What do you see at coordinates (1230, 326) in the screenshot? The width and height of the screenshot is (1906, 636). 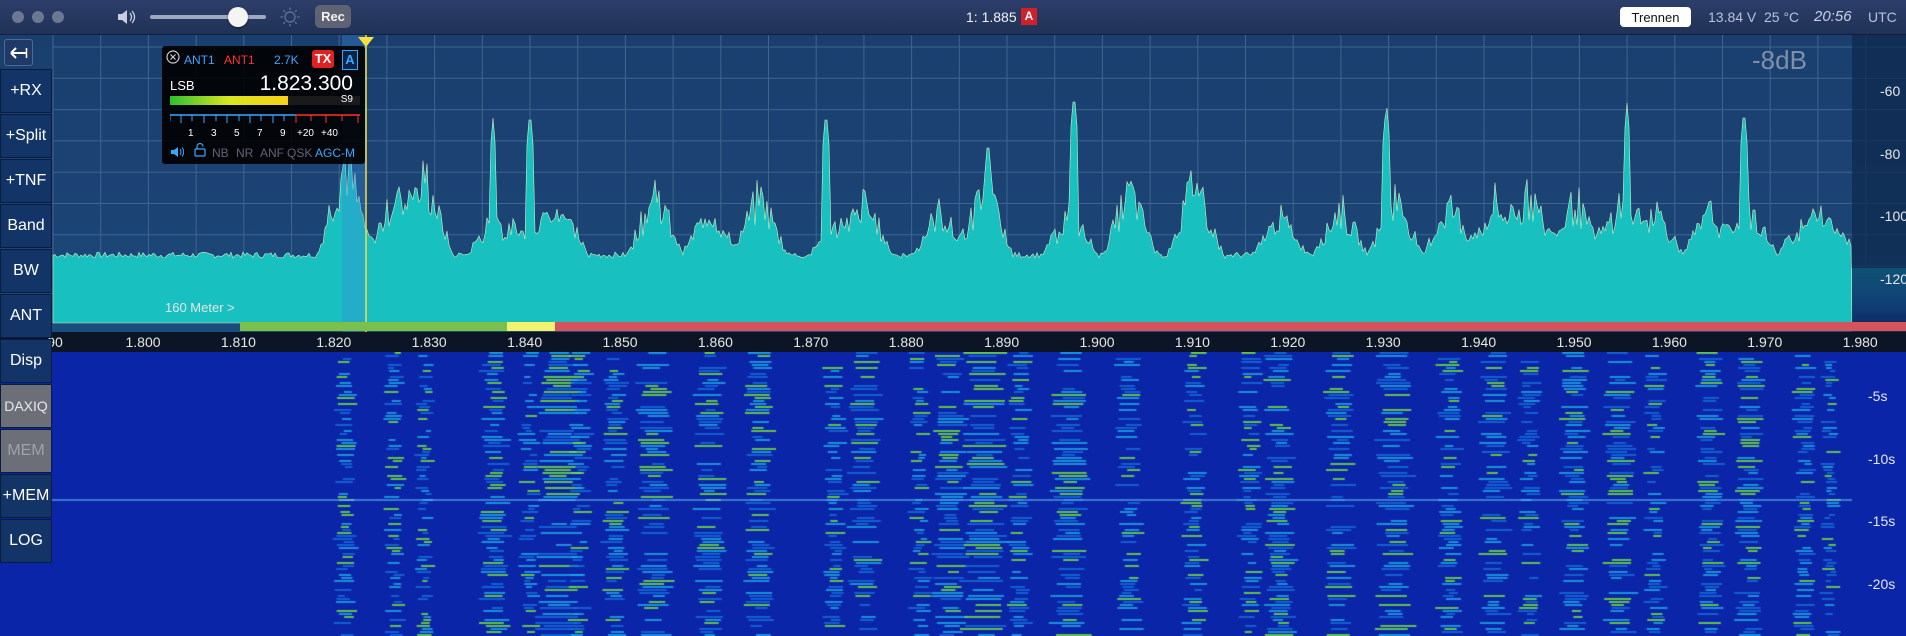 I see `band-plan-red` at bounding box center [1230, 326].